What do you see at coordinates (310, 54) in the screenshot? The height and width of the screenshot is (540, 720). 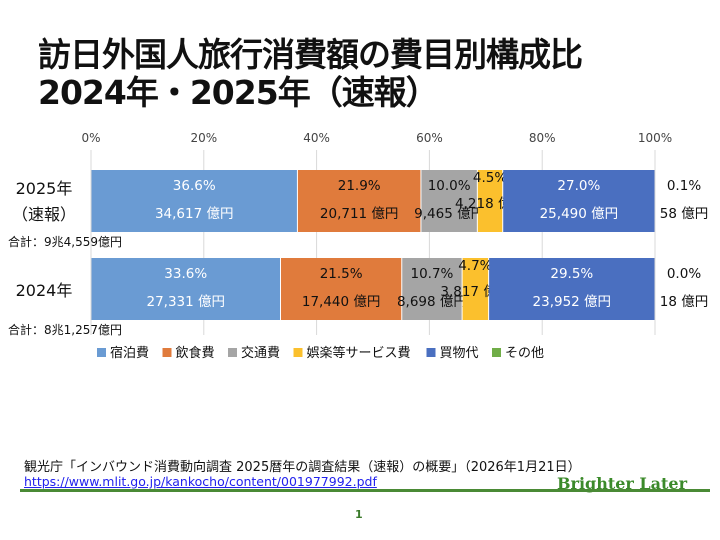 I see `title-line-1: 訪日外国人旅行消費額の費目別構成比` at bounding box center [310, 54].